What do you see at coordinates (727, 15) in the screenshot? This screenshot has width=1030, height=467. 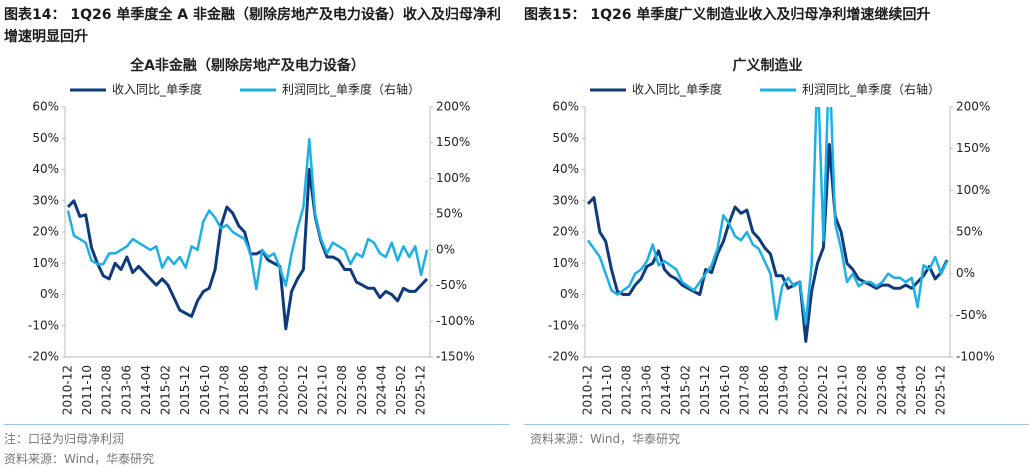 I see `figure-header: 图表15： 1Q26 单季度广义制造业收入及归母净利增速继续回升` at bounding box center [727, 15].